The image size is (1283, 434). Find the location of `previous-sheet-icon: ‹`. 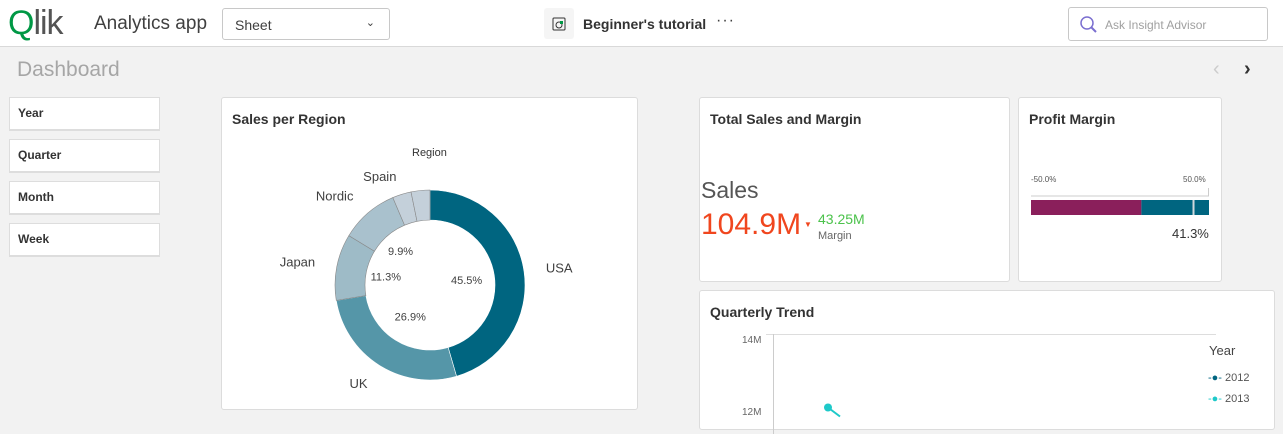

previous-sheet-icon: ‹ is located at coordinates (1216, 69).